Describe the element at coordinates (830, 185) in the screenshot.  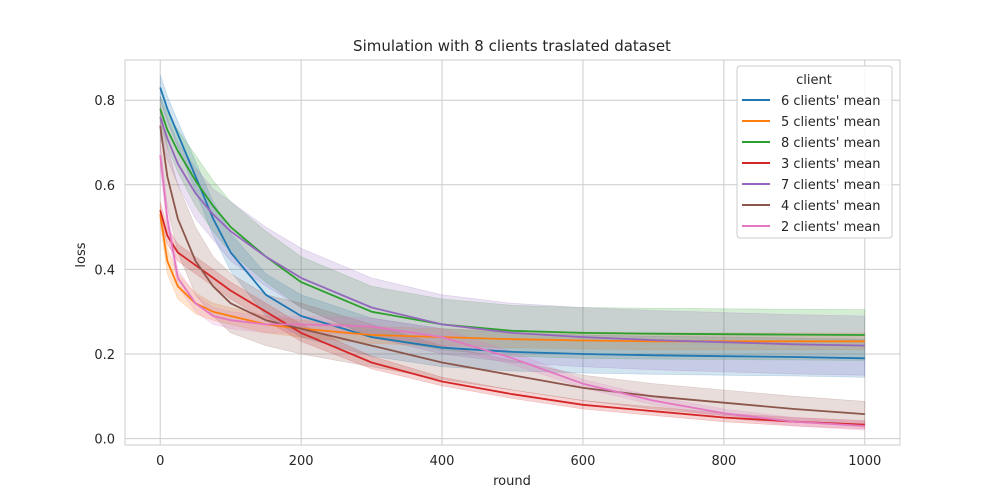
I see `legend-entry: 7 clients' mean` at that location.